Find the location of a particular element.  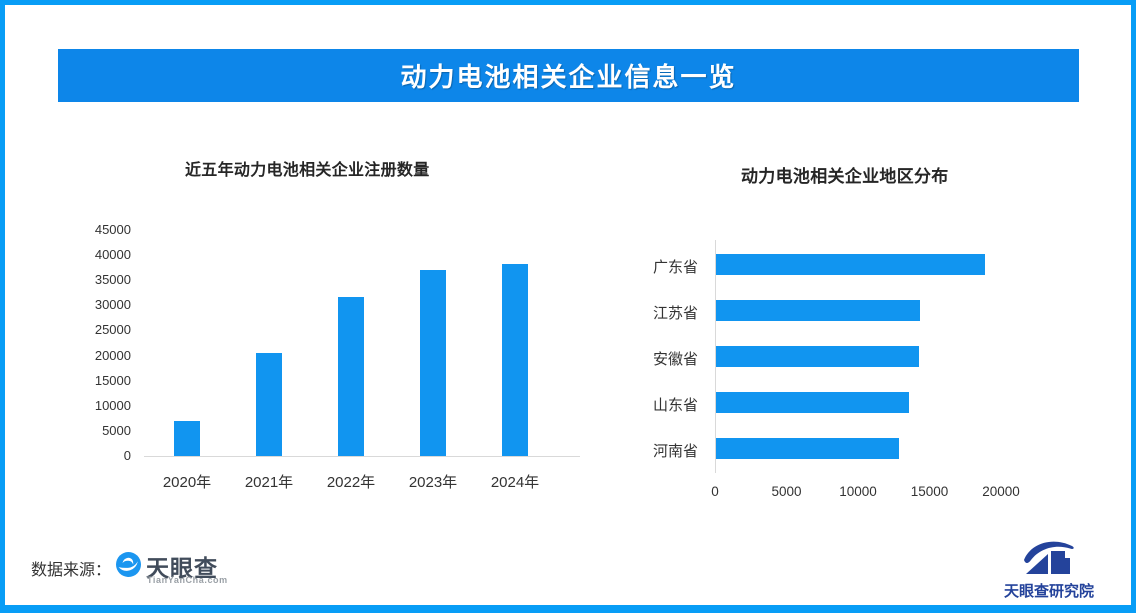

column-bar-2024年 is located at coordinates (515, 360).